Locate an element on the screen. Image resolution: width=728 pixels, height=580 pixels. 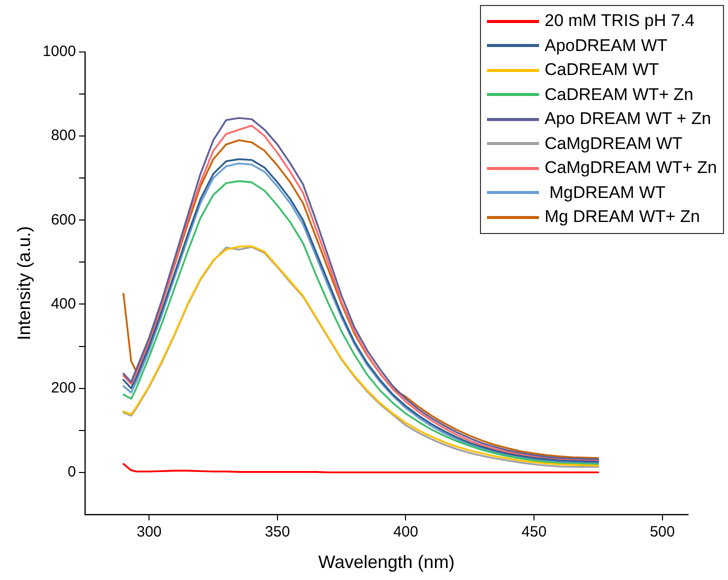
x-tick-label: 300 is located at coordinates (149, 532).